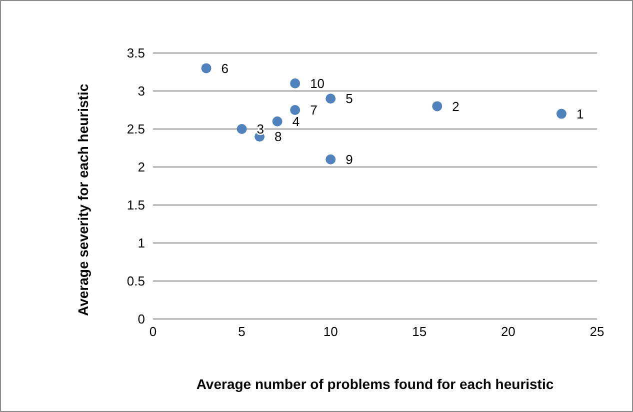 This screenshot has width=633, height=412. What do you see at coordinates (278, 136) in the screenshot?
I see `annotation: 8` at bounding box center [278, 136].